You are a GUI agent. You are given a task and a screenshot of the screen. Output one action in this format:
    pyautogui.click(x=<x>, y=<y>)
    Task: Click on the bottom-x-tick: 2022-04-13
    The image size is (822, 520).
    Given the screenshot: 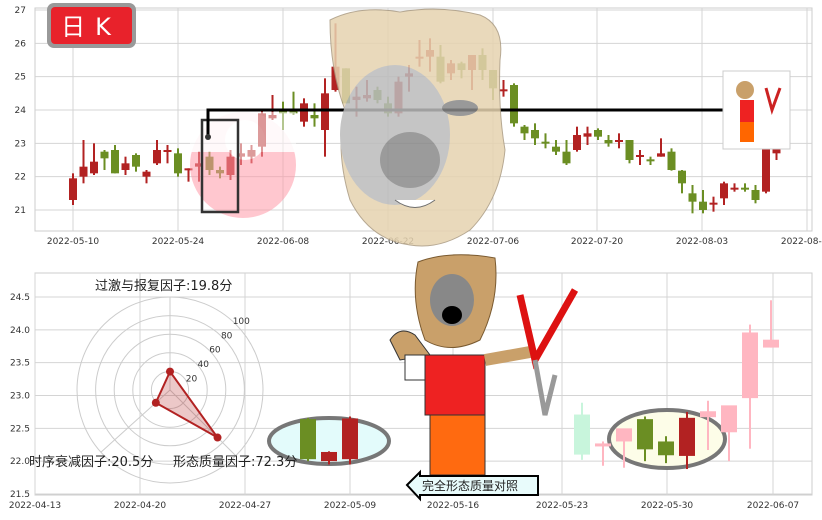 What is the action you would take?
    pyautogui.click(x=35, y=506)
    